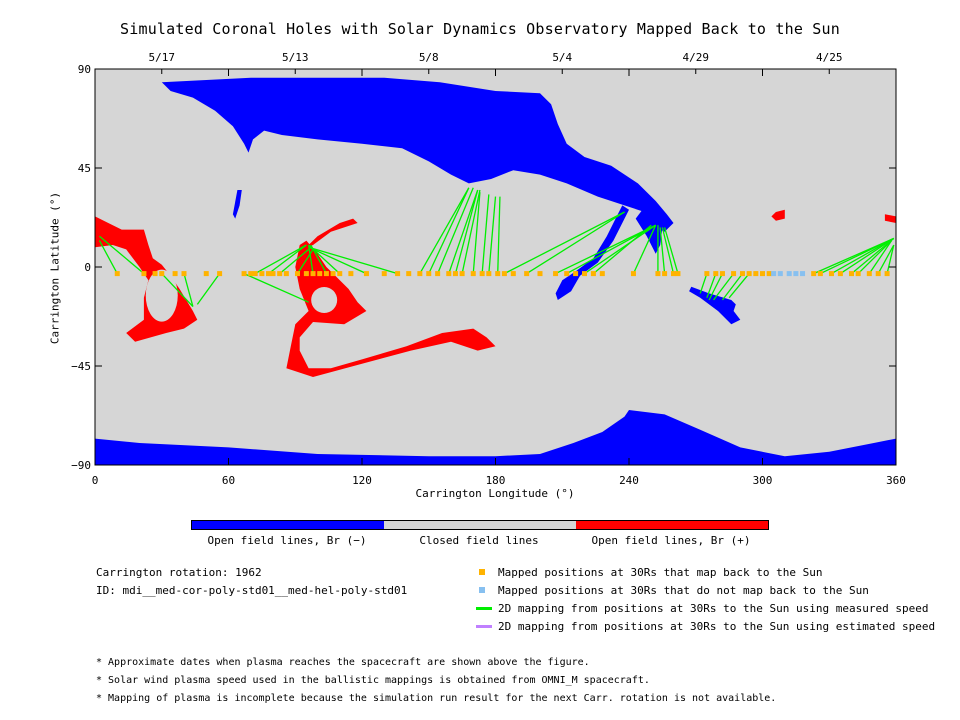 This screenshot has height=720, width=960. I want to click on date-tick-label: 5/13, so click(295, 57).